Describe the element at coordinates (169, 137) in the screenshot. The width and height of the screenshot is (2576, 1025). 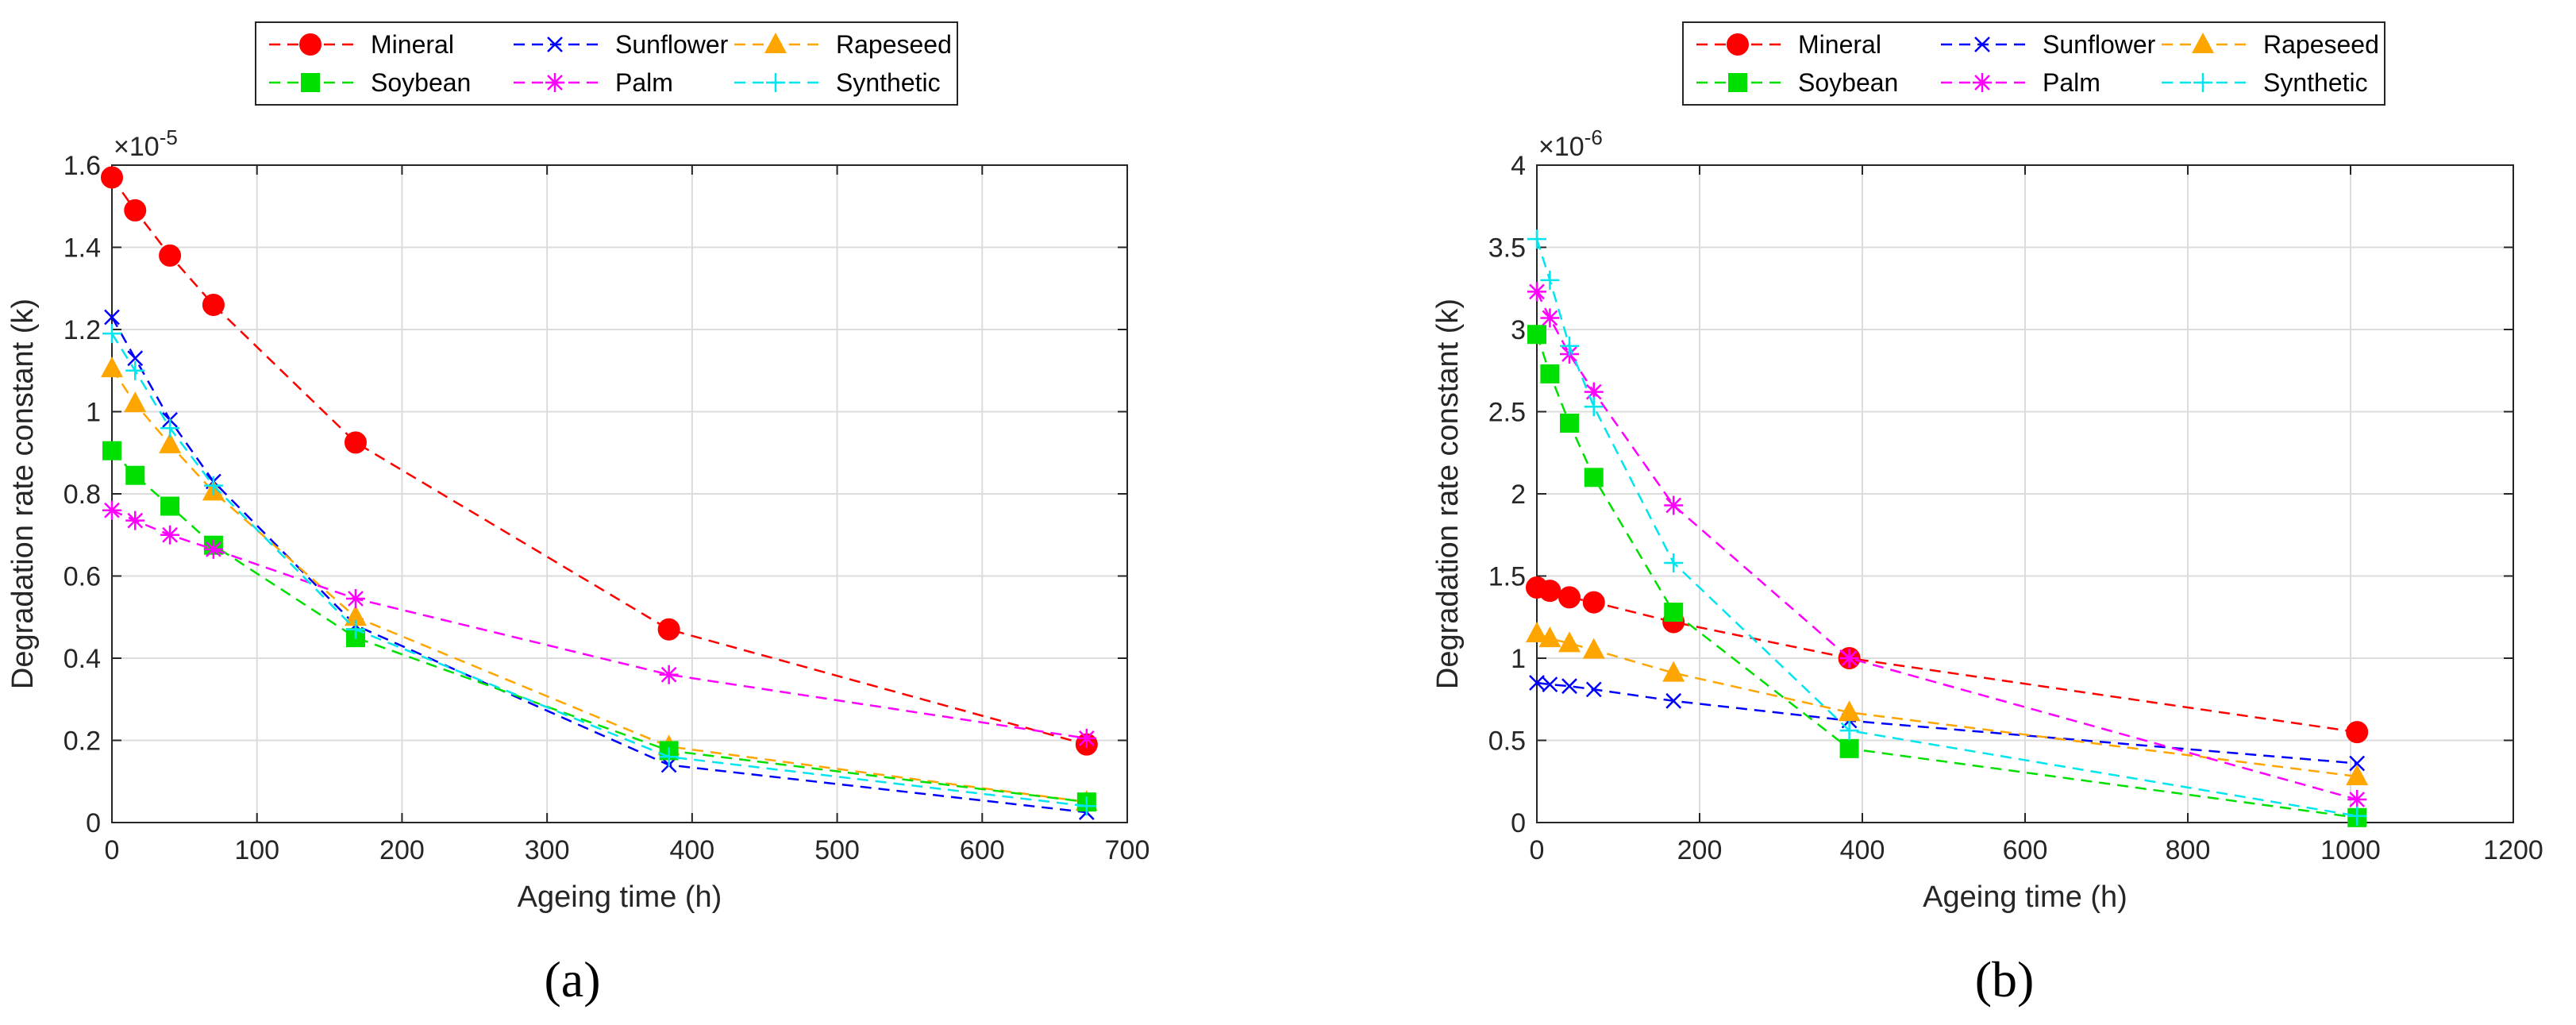
I see `y-exponent-power: -5` at that location.